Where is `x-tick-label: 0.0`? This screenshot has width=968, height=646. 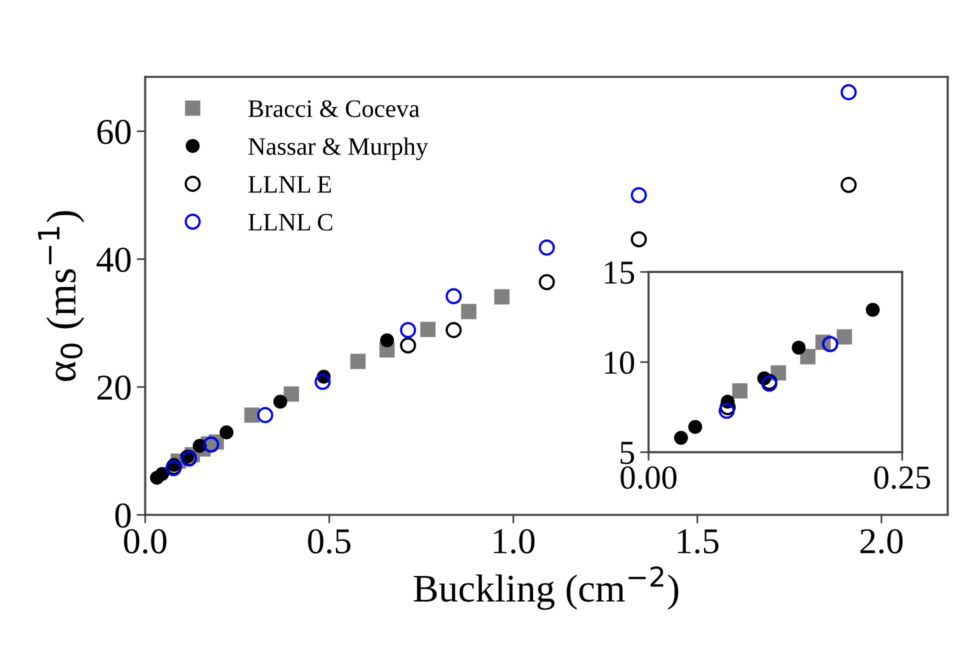
x-tick-label: 0.0 is located at coordinates (145, 541).